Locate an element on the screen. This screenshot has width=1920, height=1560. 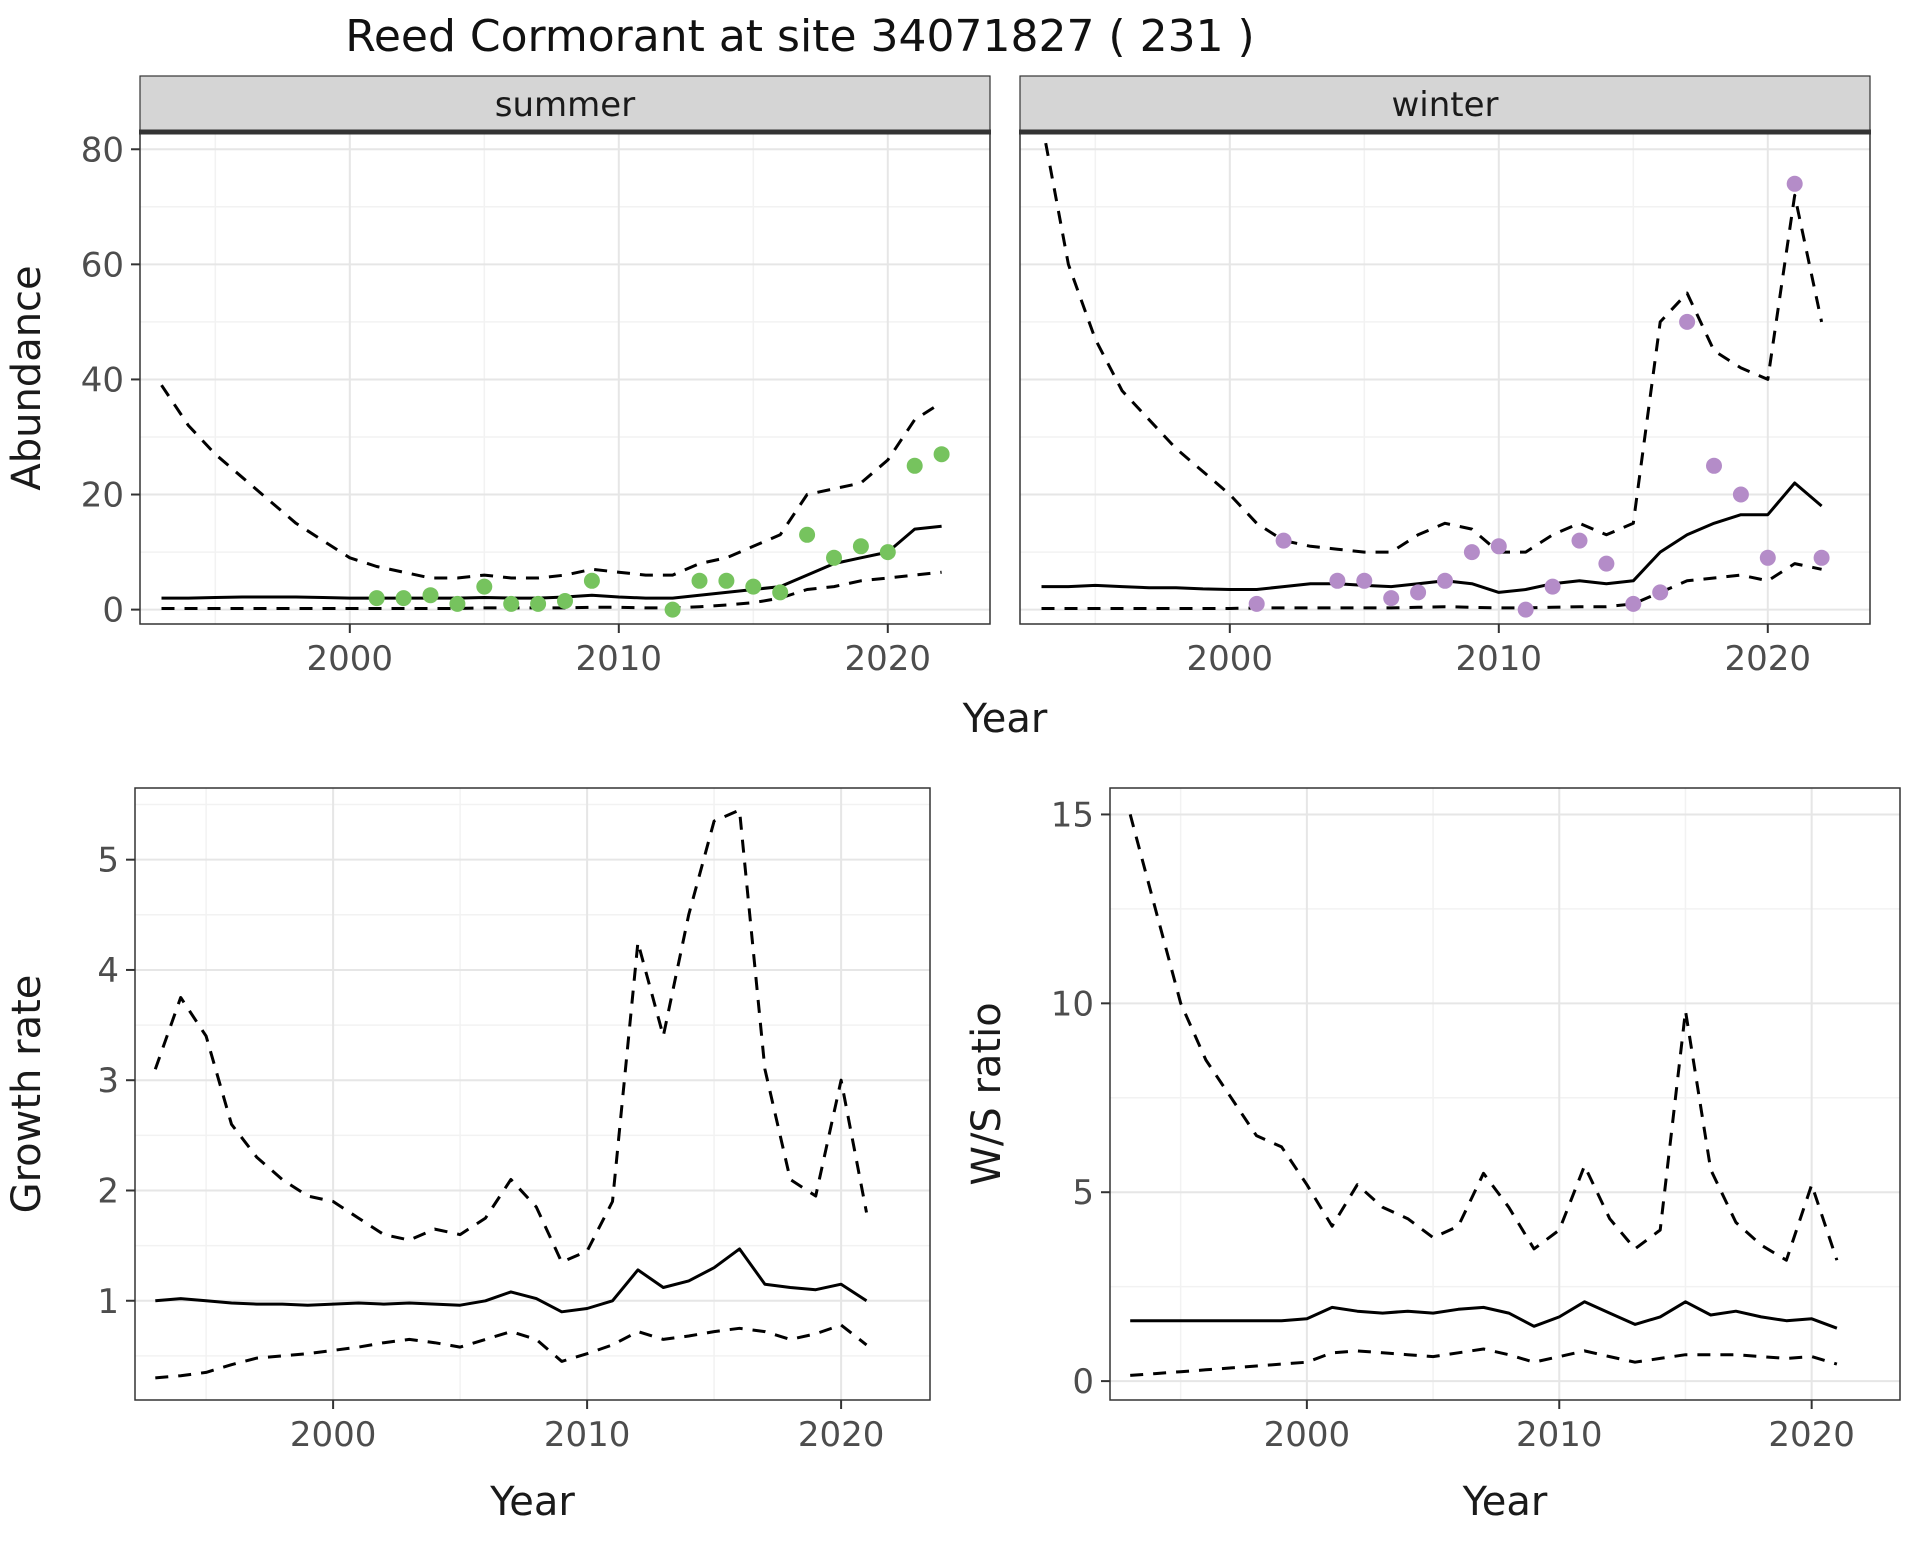
svg-text: 15 is located at coordinates (1072, 815).